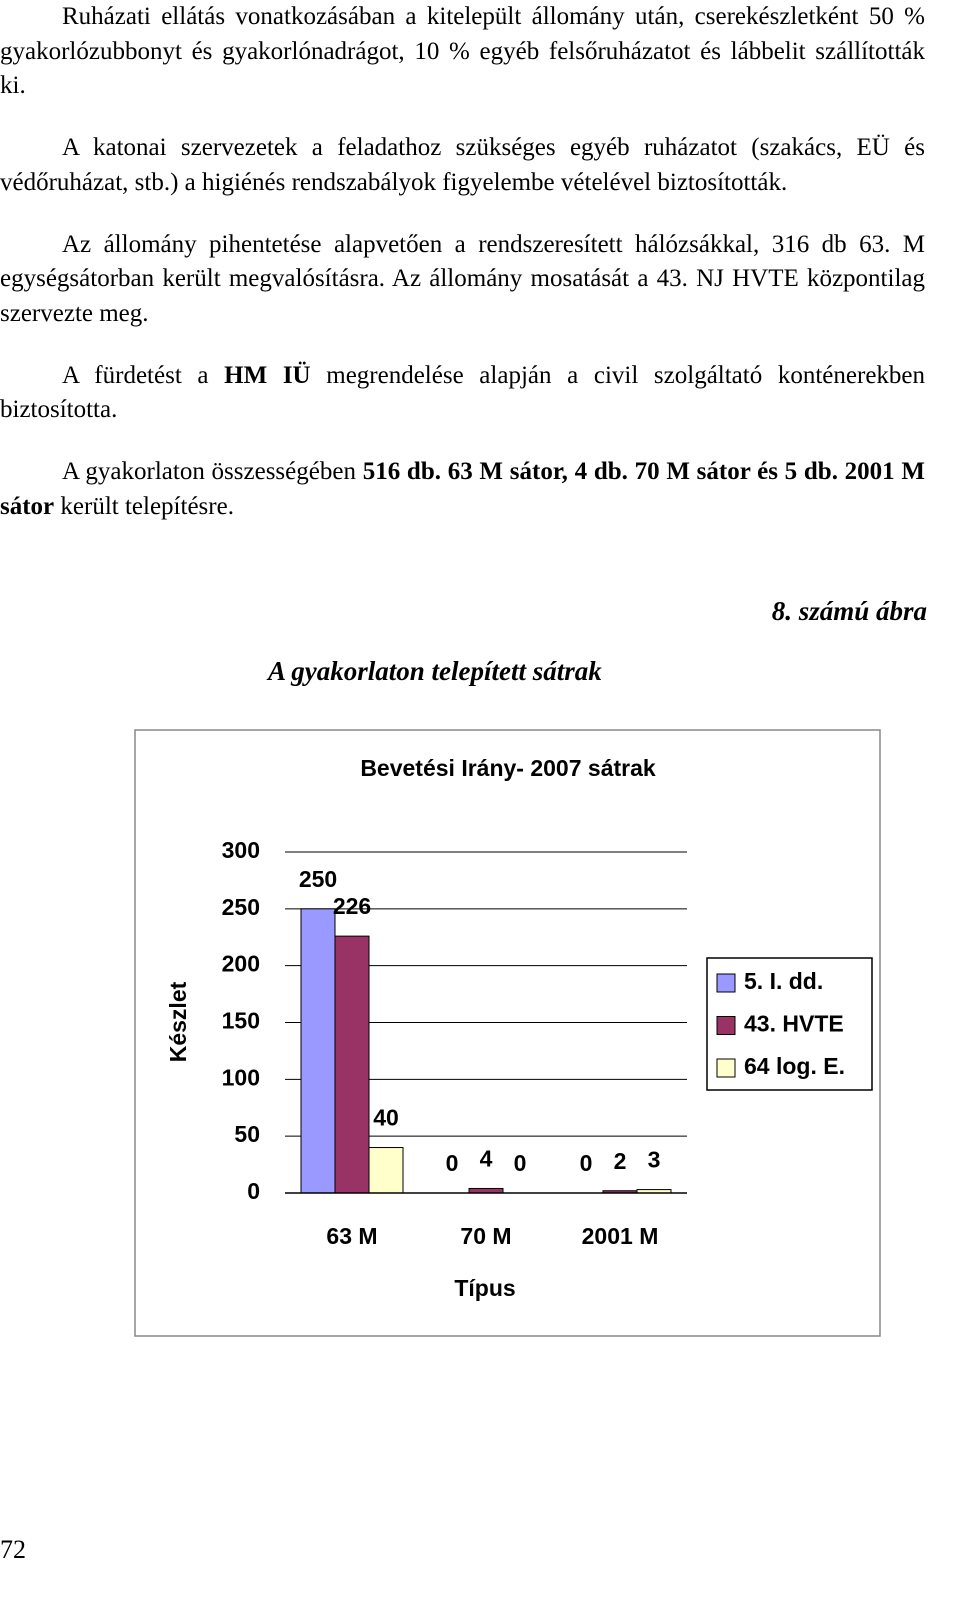  I want to click on page-number: 72, so click(13, 1549).